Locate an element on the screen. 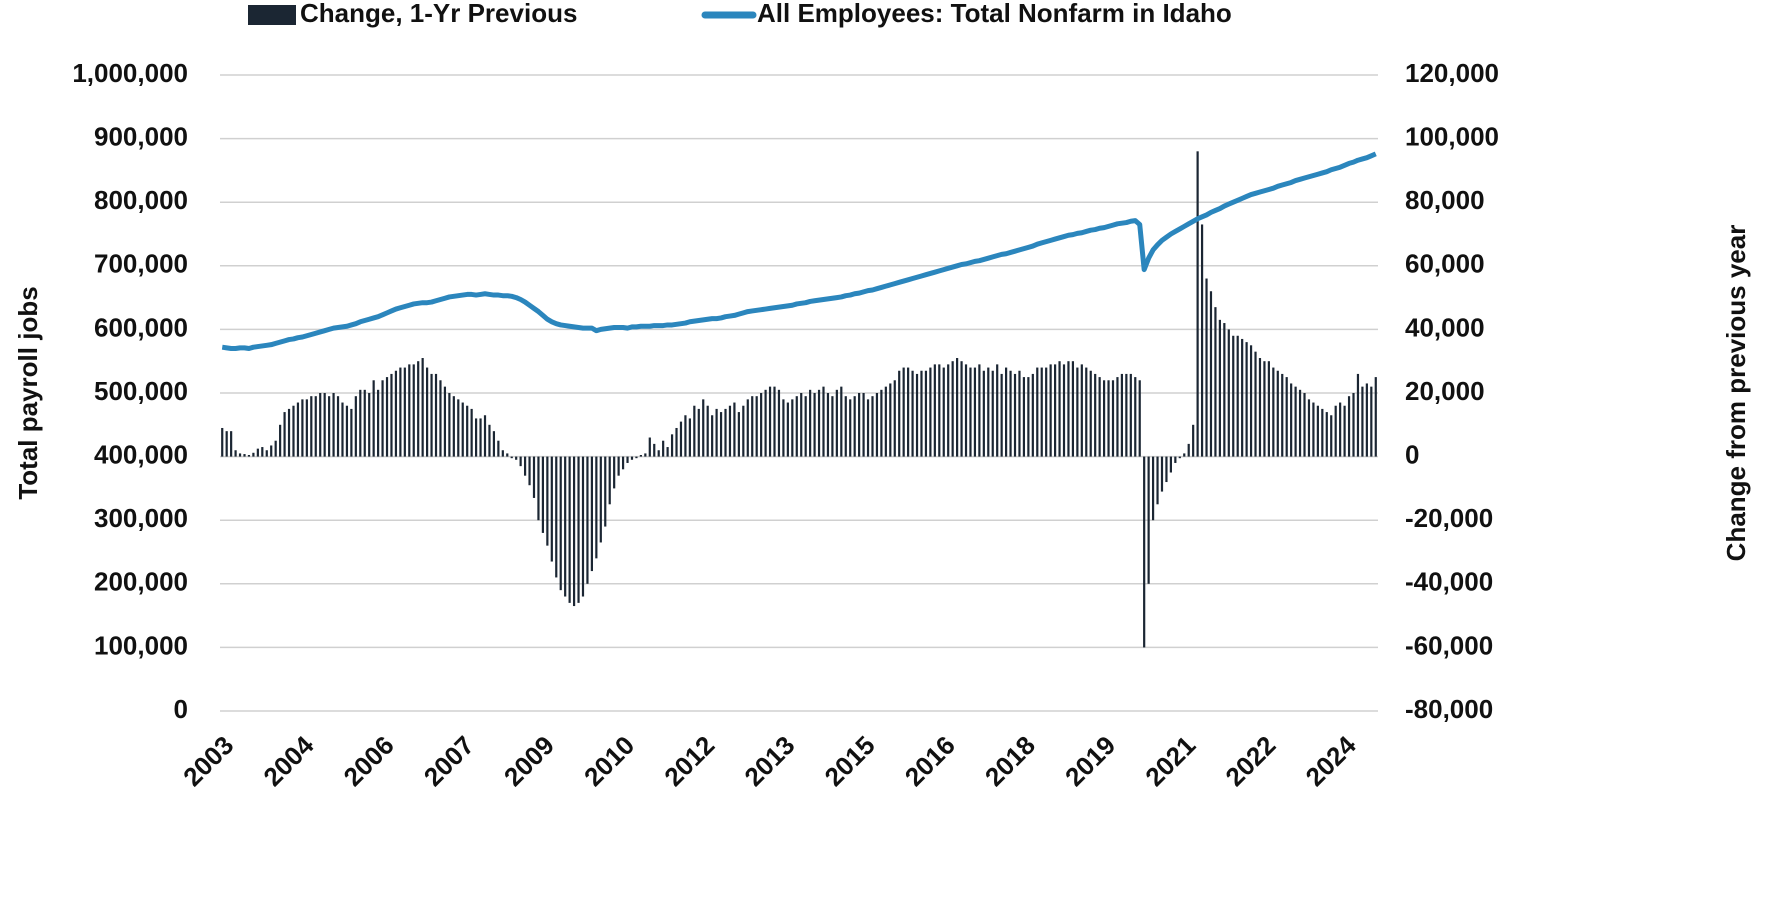 The height and width of the screenshot is (908, 1767). legend-label: All Employees: Total Nonfarm in Idaho is located at coordinates (994, 14).